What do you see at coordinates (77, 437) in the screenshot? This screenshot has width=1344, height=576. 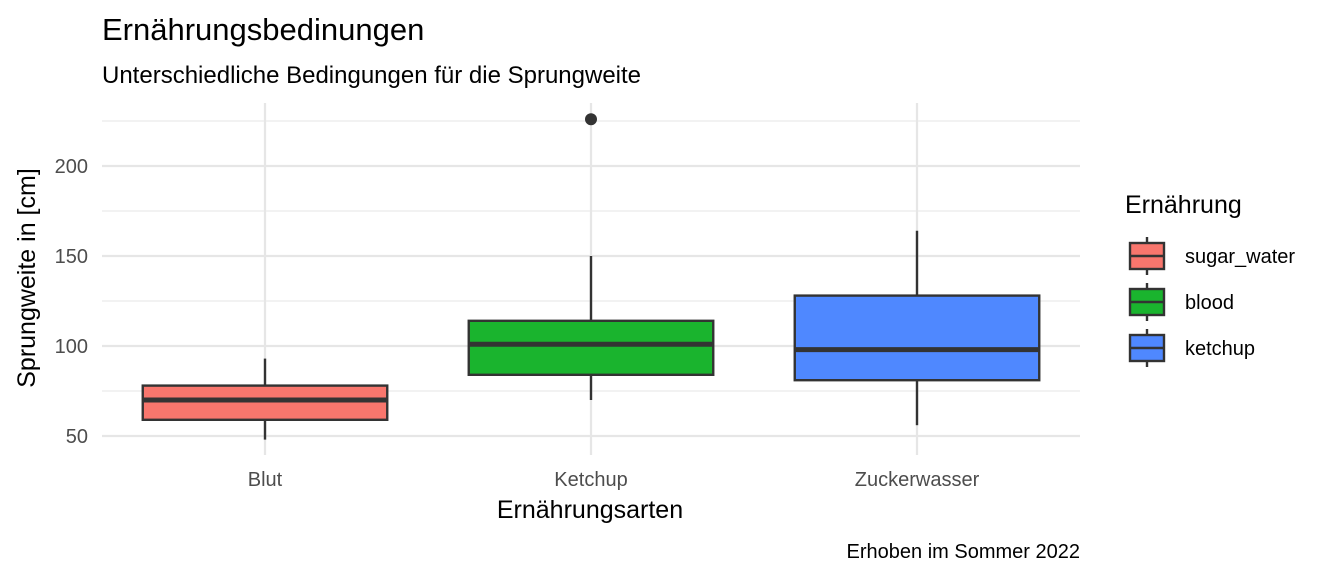 I see `y-tick-label: 50` at bounding box center [77, 437].